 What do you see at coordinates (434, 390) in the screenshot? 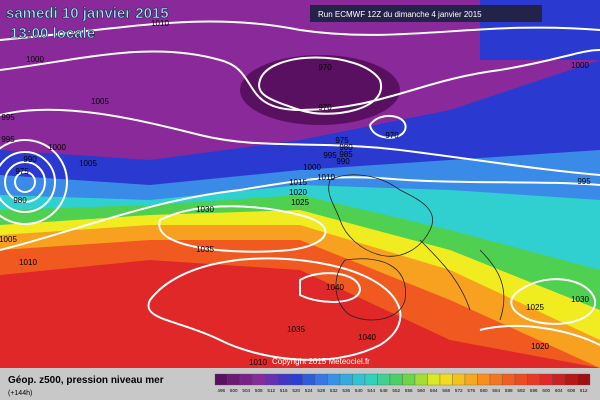
I see `color-tick-label: 564` at bounding box center [434, 390].